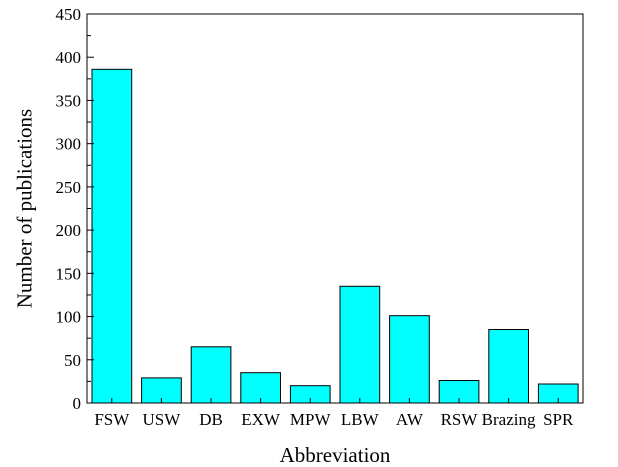 This screenshot has width=618, height=467. What do you see at coordinates (508, 366) in the screenshot?
I see `bar-brazing` at bounding box center [508, 366].